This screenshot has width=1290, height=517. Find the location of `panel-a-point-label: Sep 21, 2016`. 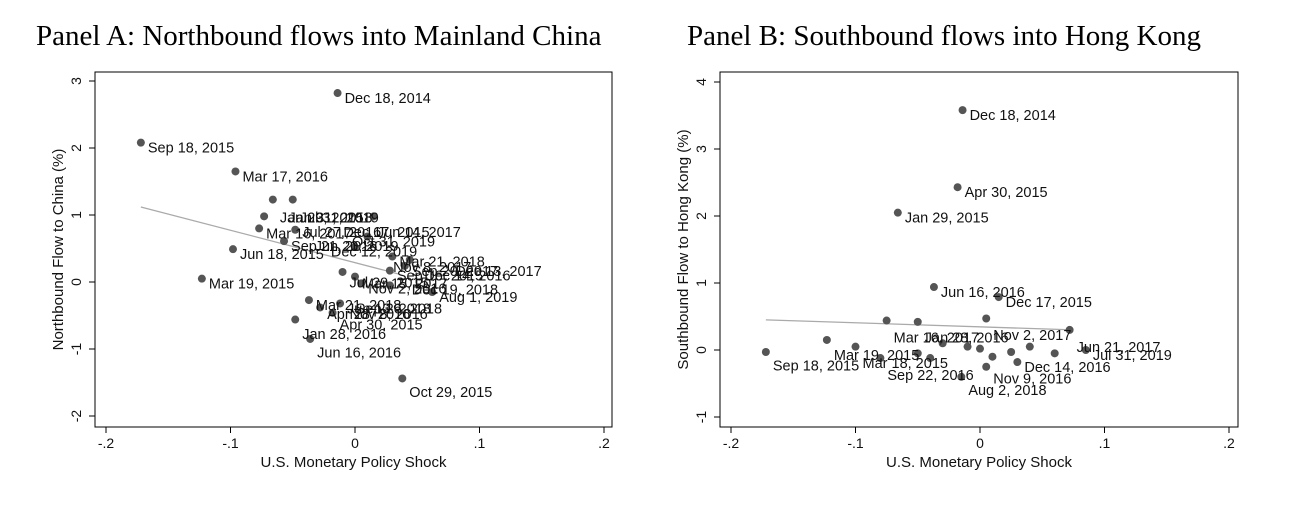

panel-a-point-label: Sep 21, 2016 is located at coordinates (334, 247).